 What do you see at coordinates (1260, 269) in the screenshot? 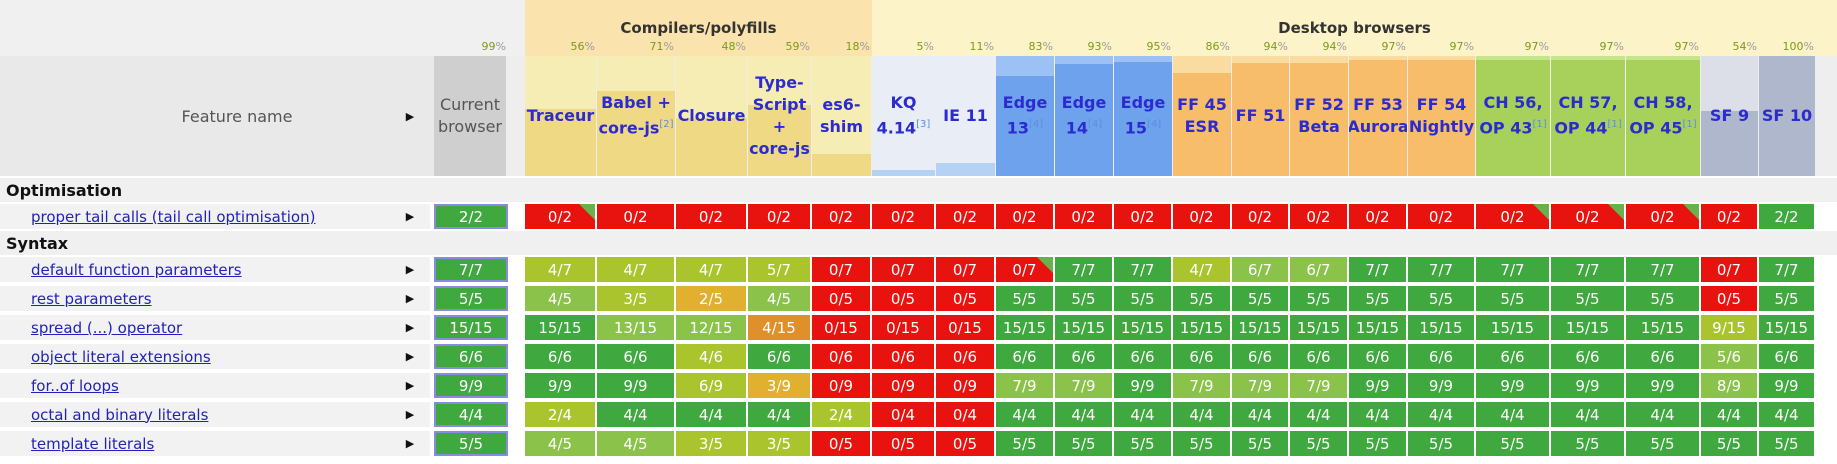
I see `result-cell: 6/7` at bounding box center [1260, 269].